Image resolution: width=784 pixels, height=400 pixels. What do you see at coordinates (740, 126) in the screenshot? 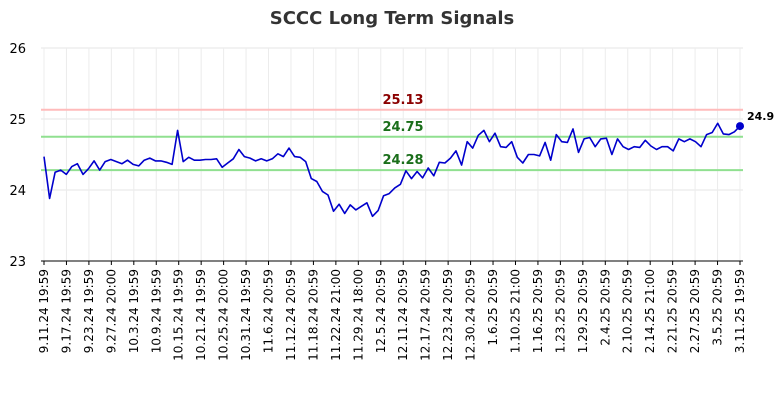
I see `last-point-marker` at bounding box center [740, 126].